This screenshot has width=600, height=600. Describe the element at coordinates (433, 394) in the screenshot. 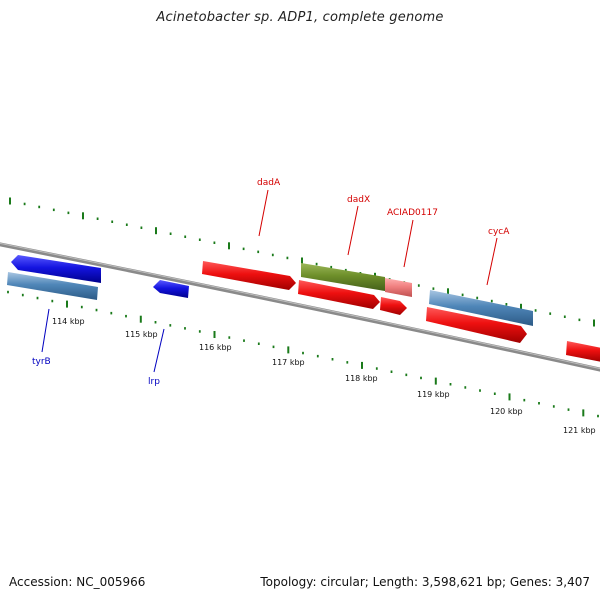

I see `scale-label-119kbp: 119 kbp` at that location.